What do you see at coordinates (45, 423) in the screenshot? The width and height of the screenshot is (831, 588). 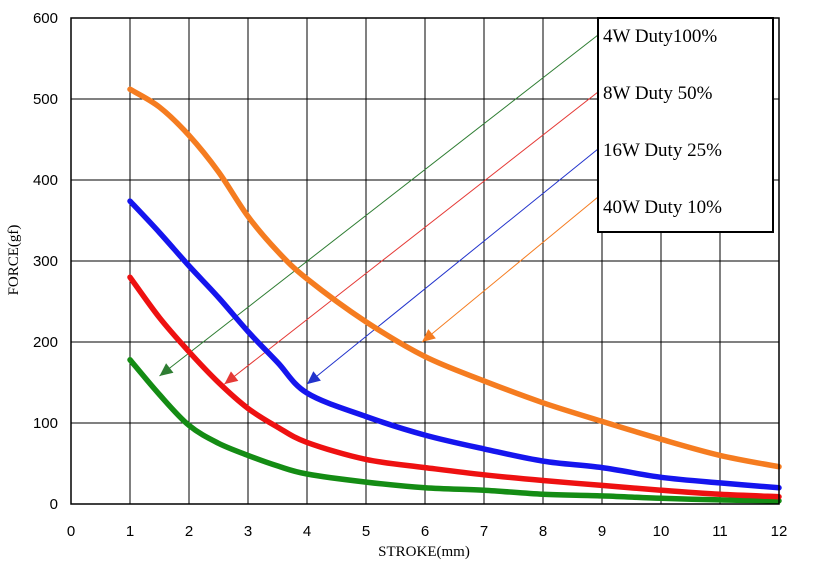 I see `y-tick-label-1: 100` at bounding box center [45, 423].